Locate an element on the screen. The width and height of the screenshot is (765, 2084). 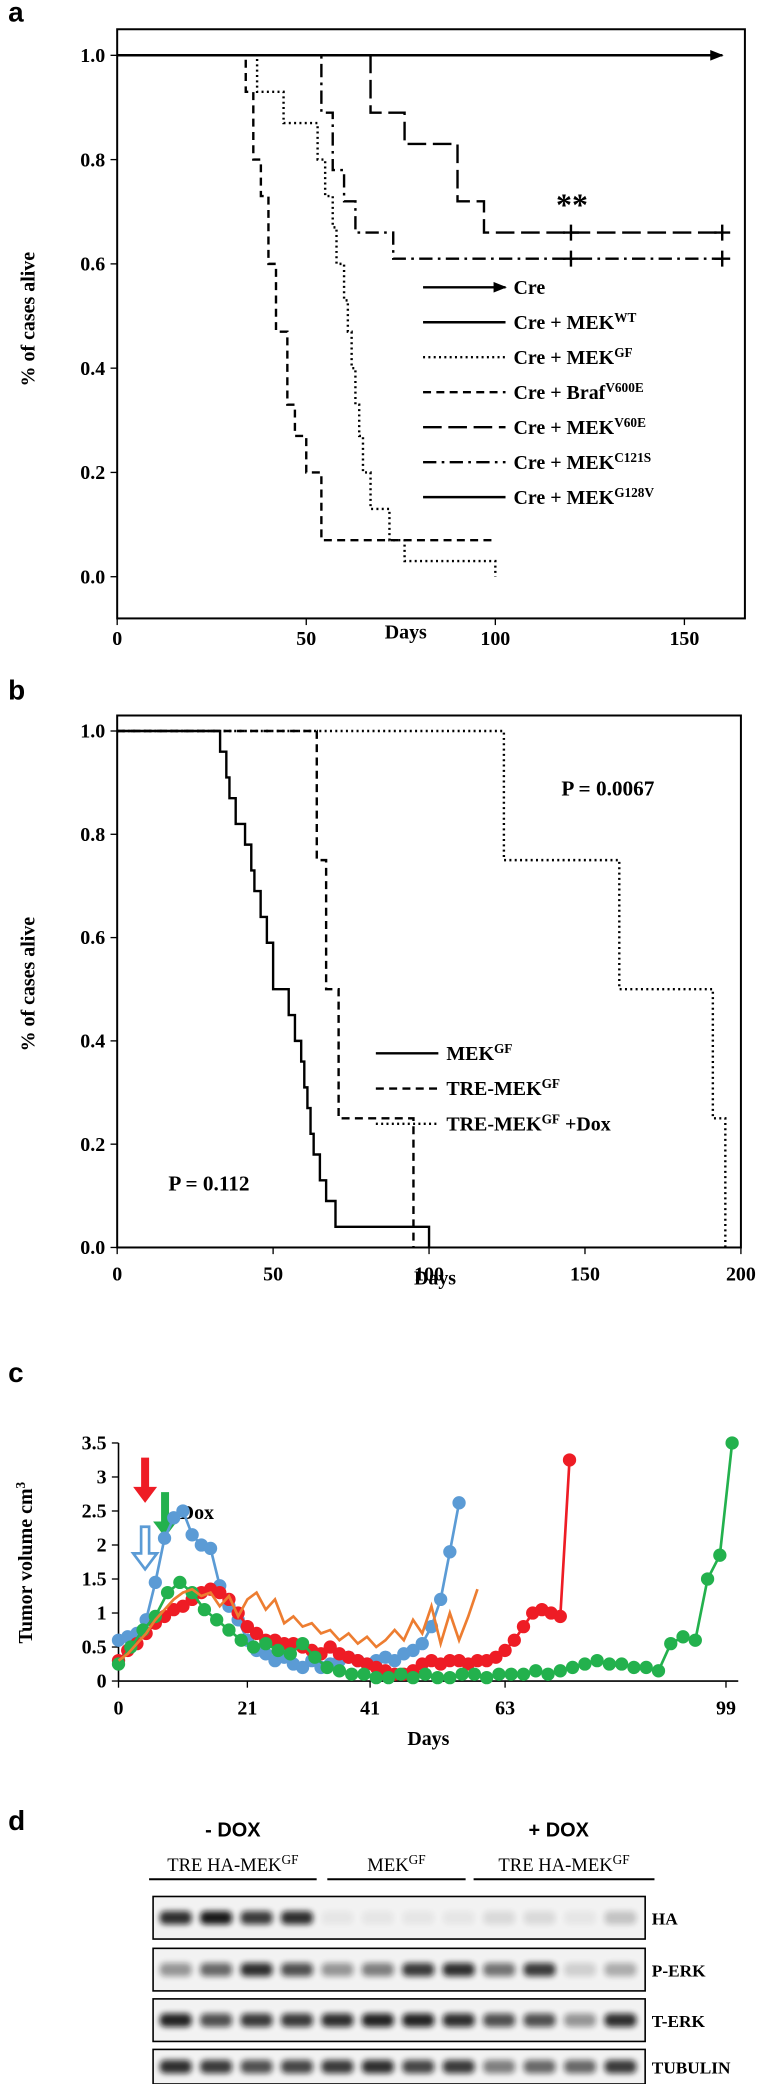
y-tick-label: 1.5 is located at coordinates (94, 1580).